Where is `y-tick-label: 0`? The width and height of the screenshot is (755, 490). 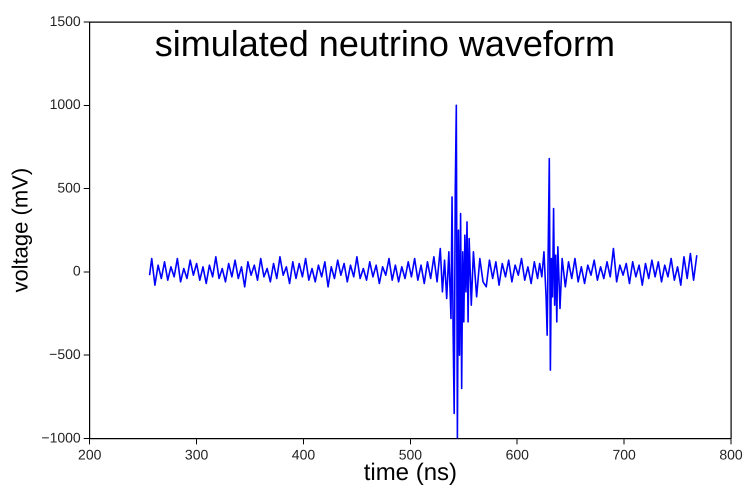 y-tick-label: 0 is located at coordinates (76, 270).